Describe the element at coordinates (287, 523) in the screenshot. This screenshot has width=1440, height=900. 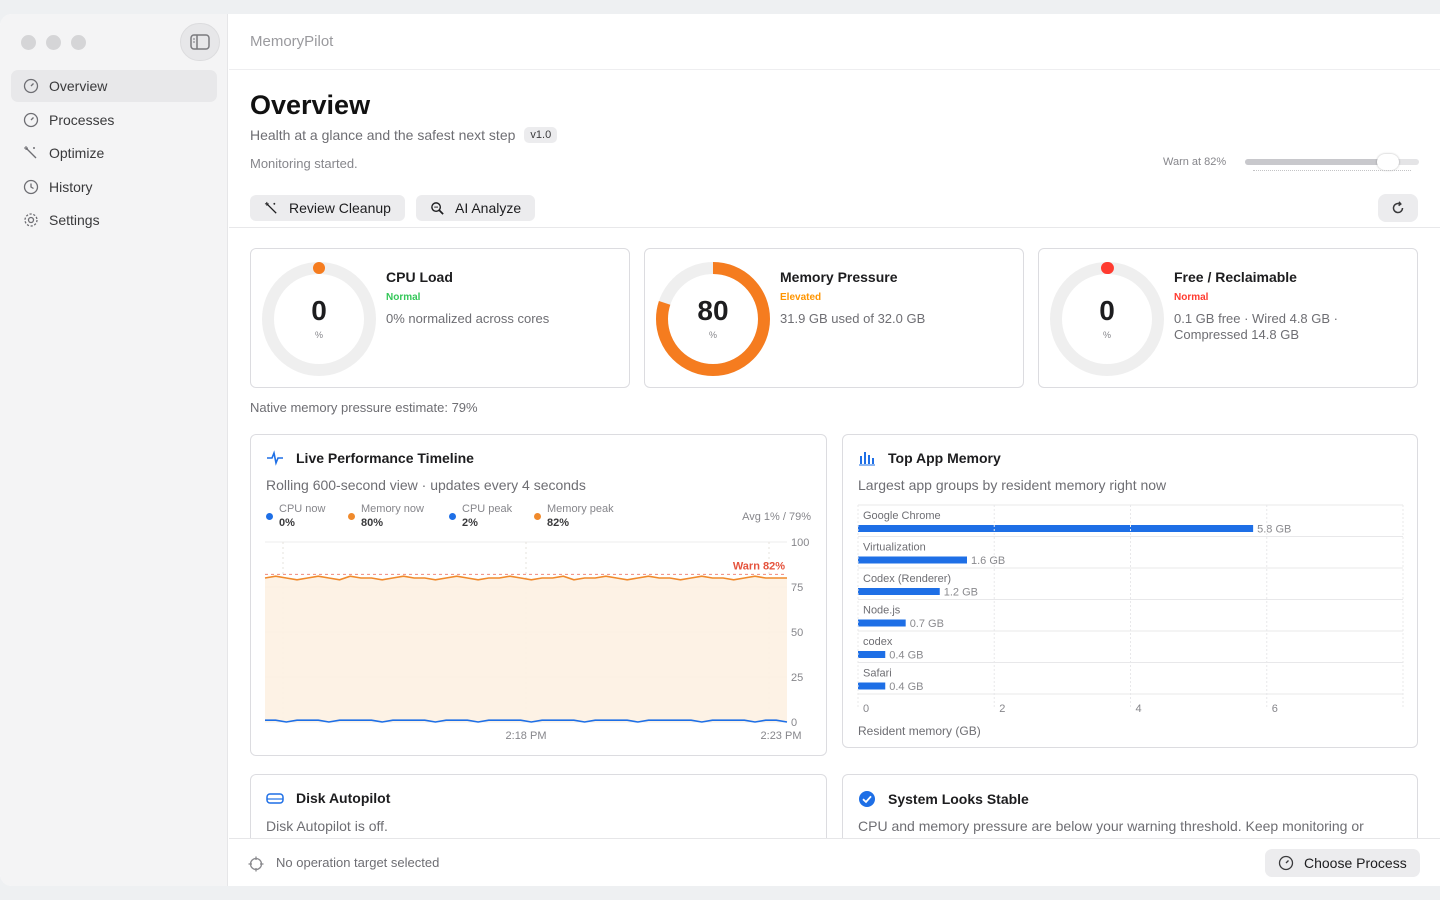
I see `legend-value: 0%` at that location.